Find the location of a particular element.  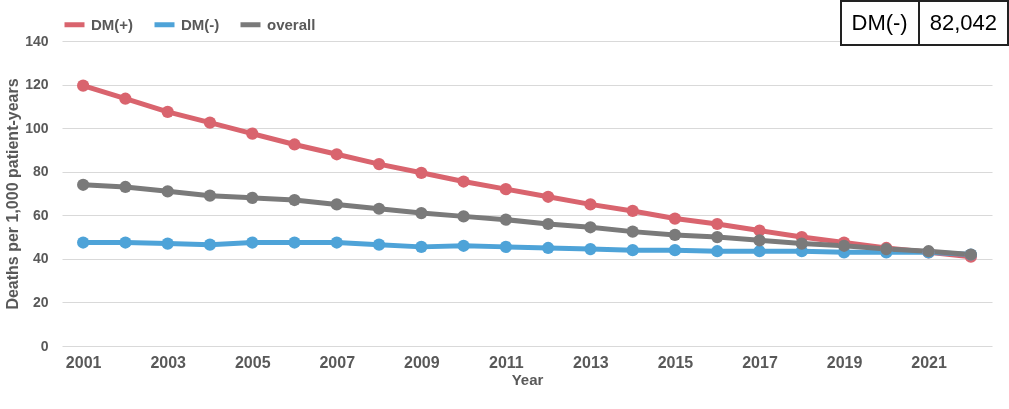

x-tick-label: 2001 is located at coordinates (83, 362).